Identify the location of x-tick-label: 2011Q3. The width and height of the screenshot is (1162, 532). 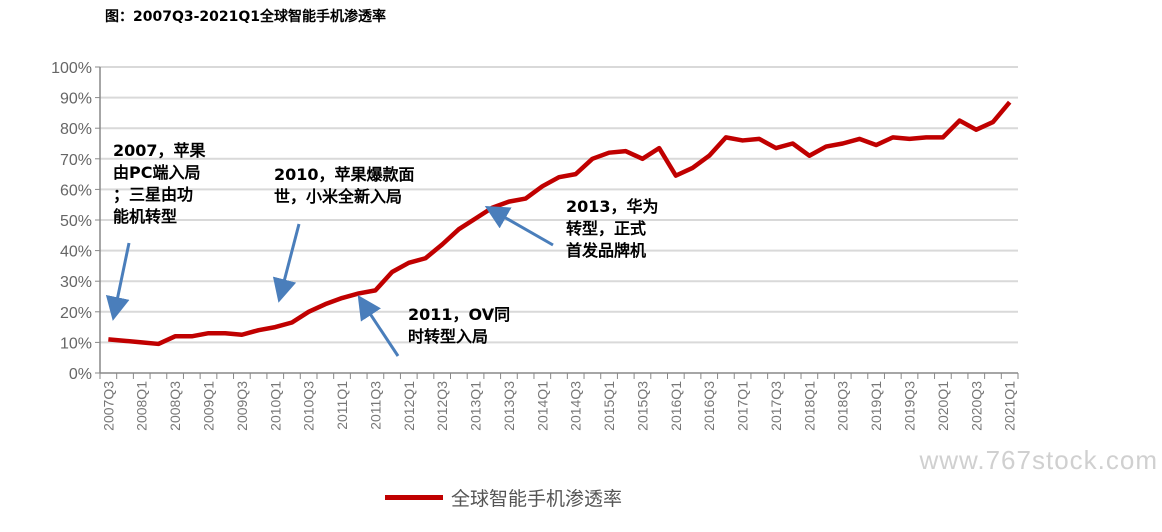
(375, 405).